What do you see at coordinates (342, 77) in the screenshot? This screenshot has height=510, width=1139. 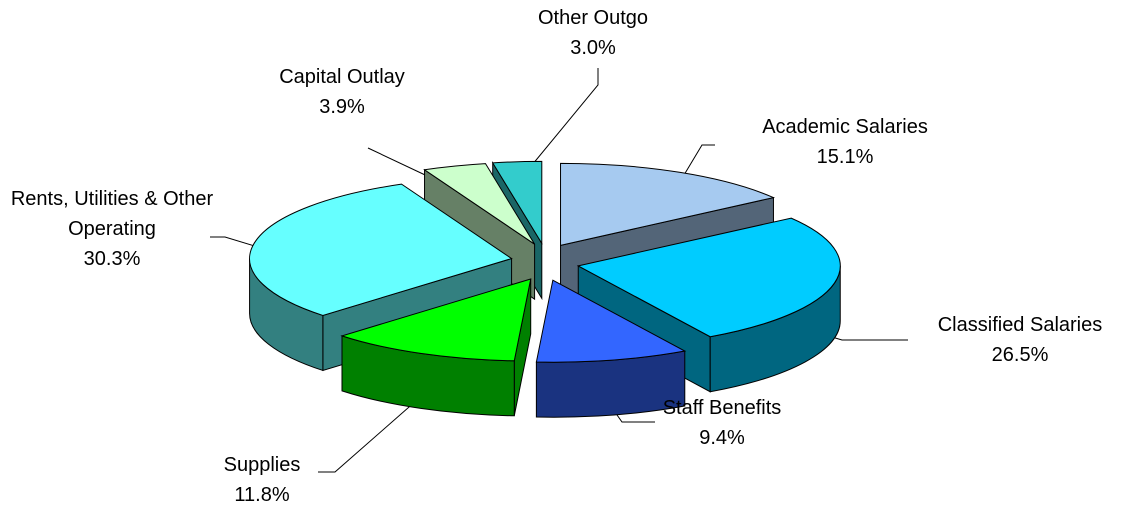 I see `slice-name: Capital Outlay` at bounding box center [342, 77].